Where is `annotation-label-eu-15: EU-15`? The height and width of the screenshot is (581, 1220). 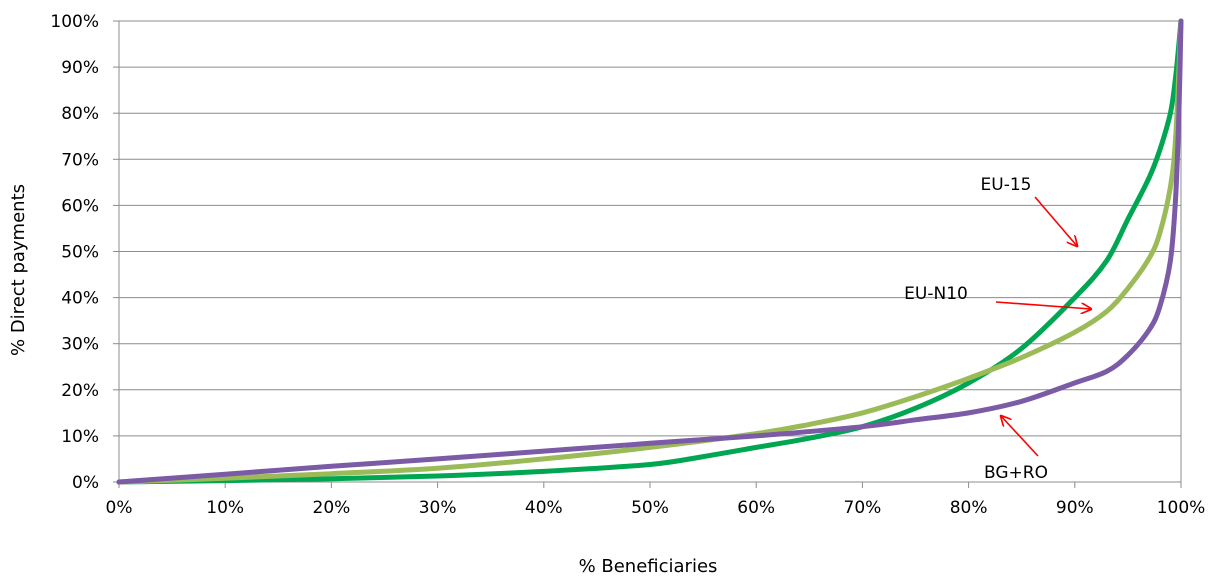
annotation-label-eu-15: EU-15 is located at coordinates (1006, 185).